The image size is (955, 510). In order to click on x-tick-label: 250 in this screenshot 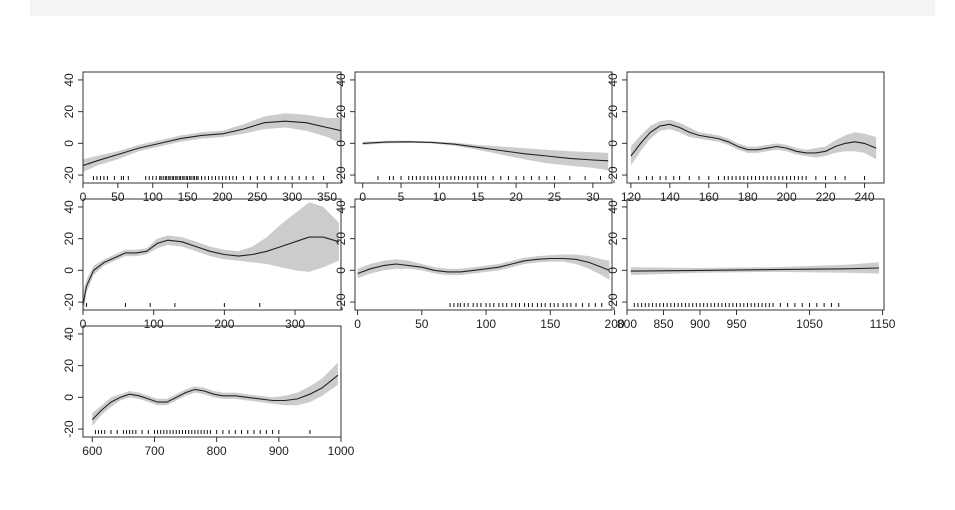, I will do `click(257, 197)`.